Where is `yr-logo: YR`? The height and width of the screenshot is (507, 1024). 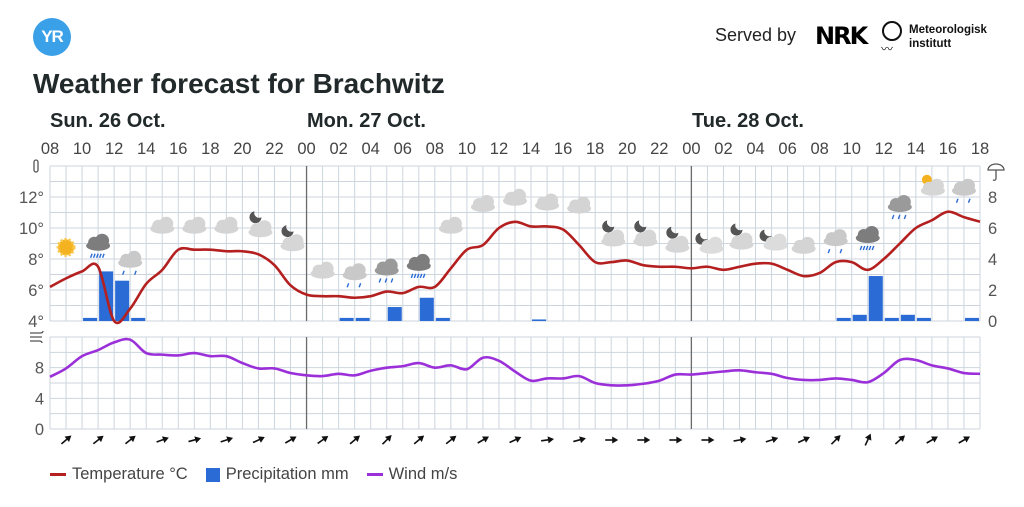
yr-logo: YR is located at coordinates (52, 37).